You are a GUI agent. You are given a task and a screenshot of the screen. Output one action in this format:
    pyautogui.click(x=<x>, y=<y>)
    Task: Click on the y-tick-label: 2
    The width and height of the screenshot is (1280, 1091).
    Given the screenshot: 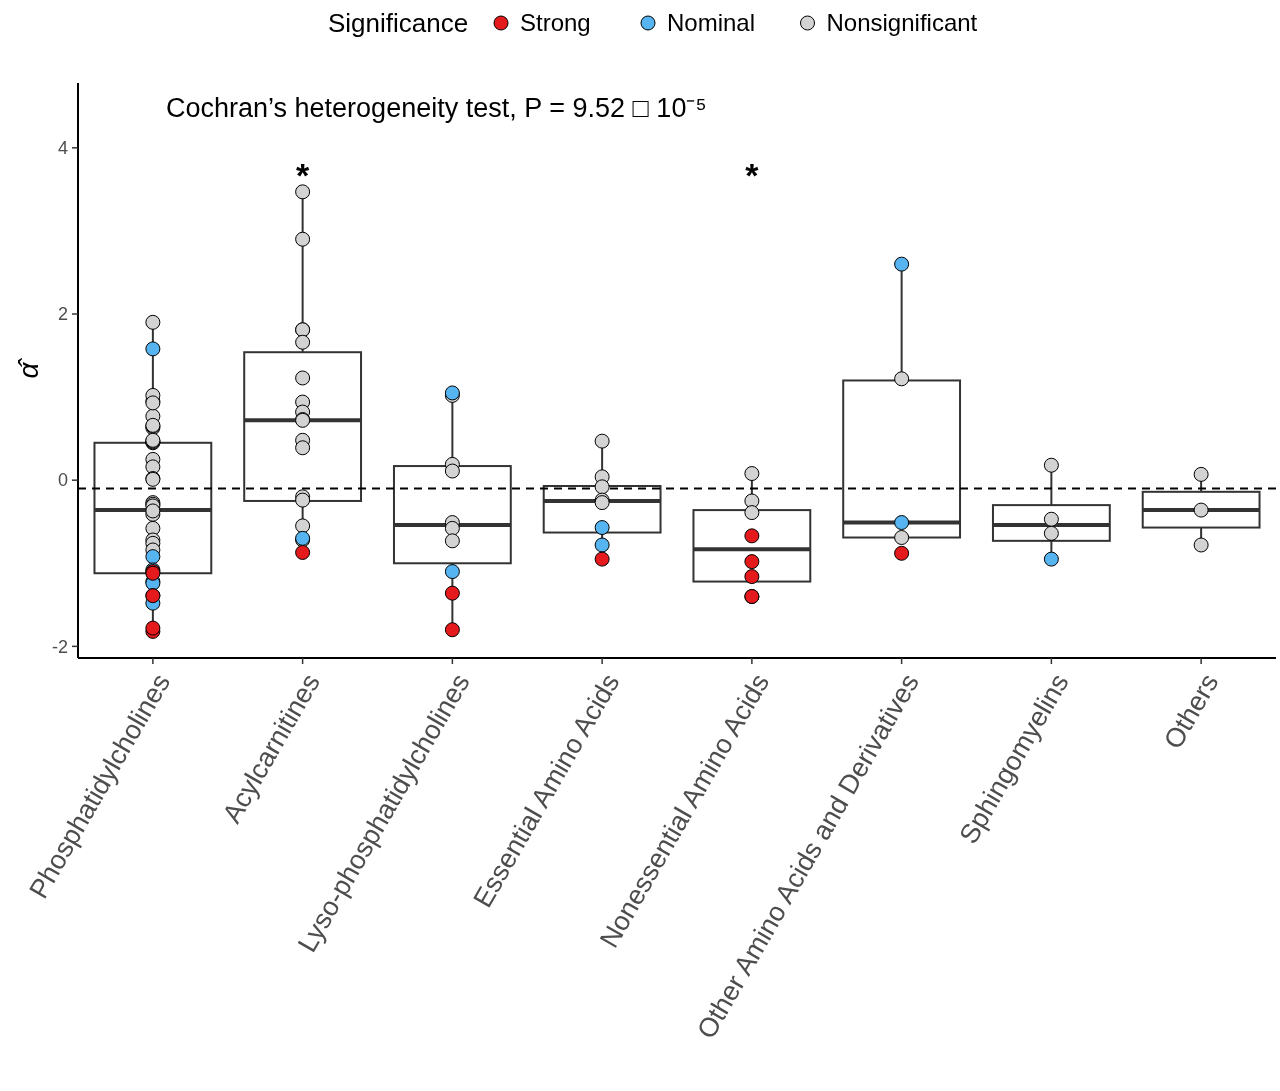 What is the action you would take?
    pyautogui.click(x=62, y=314)
    